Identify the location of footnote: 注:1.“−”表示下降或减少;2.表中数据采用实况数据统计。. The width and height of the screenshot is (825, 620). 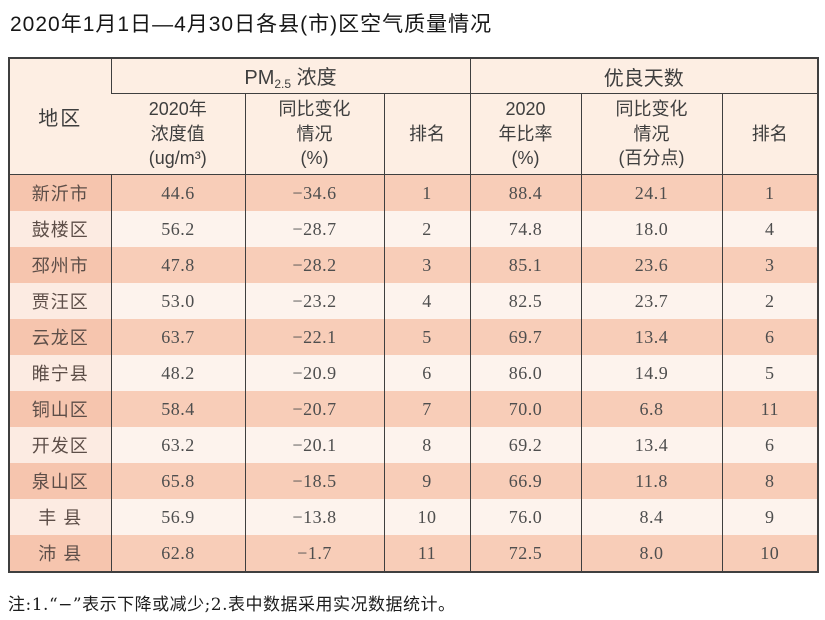
(232, 605).